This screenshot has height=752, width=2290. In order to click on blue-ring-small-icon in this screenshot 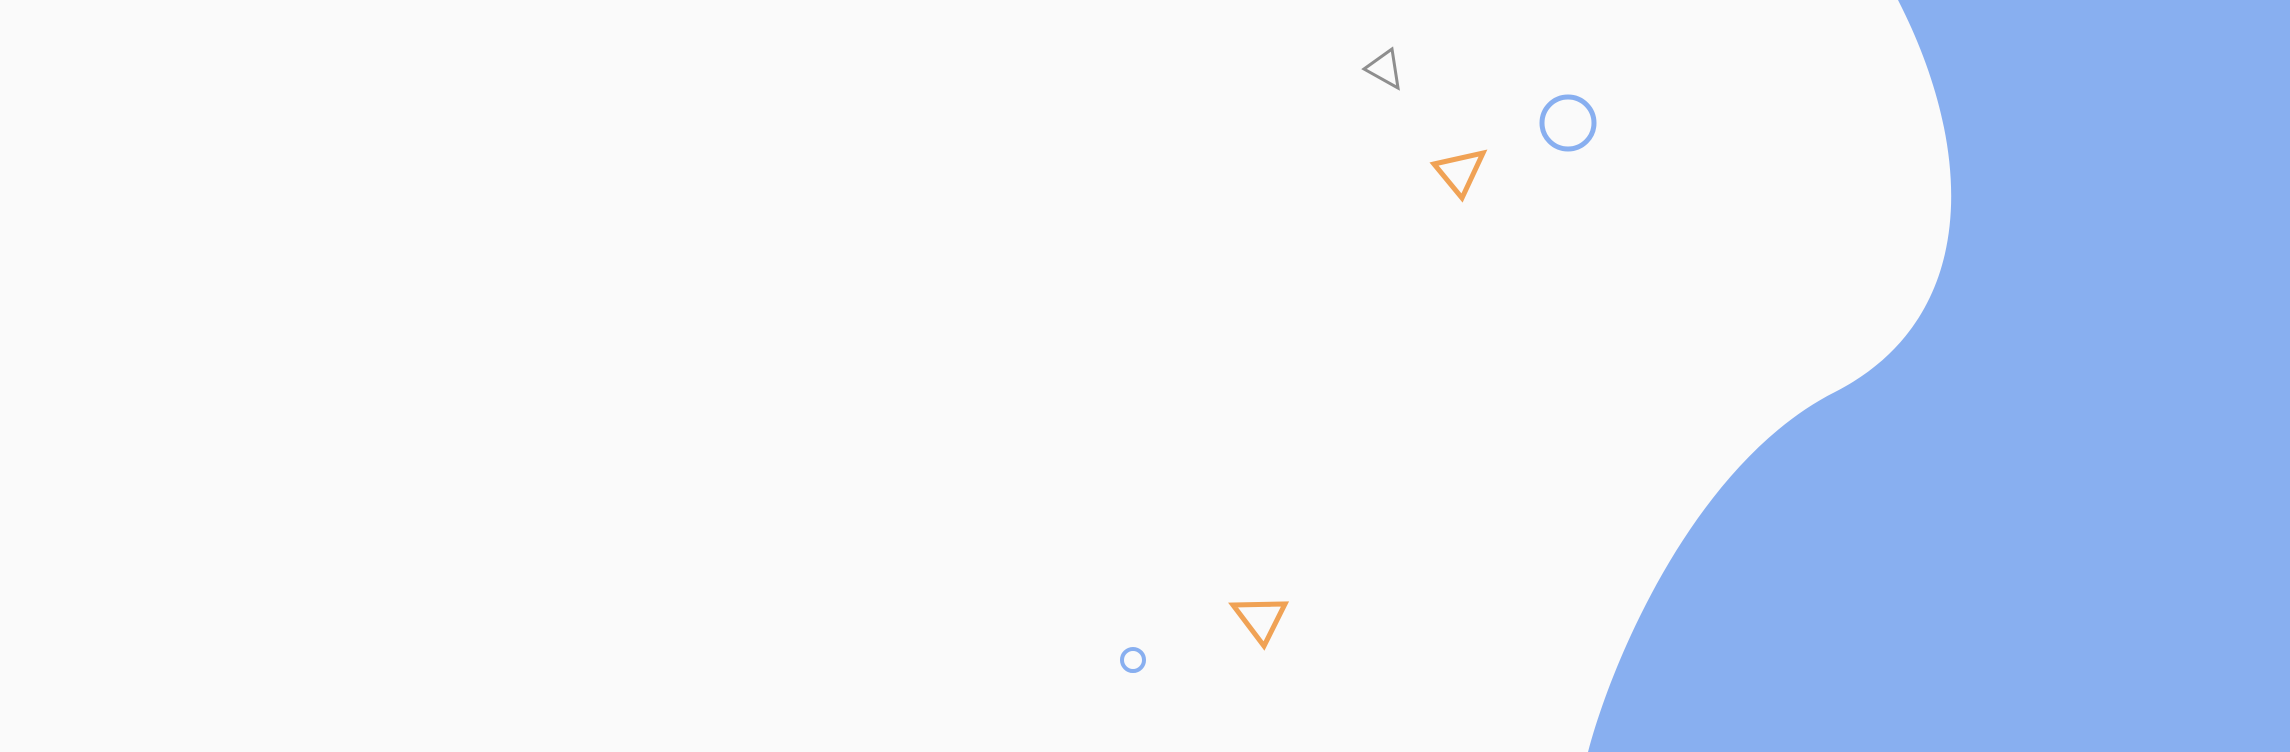, I will do `click(1133, 660)`.